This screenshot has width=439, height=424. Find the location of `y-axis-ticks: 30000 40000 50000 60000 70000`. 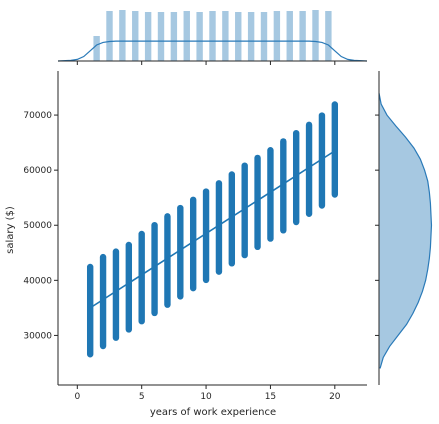

y-axis-ticks: 30000 40000 50000 60000 70000 is located at coordinates (40, 226).